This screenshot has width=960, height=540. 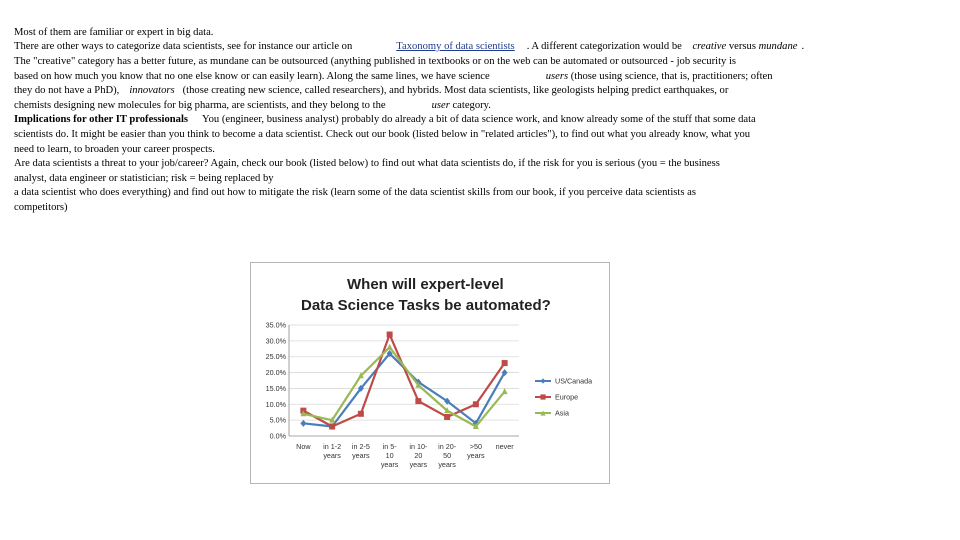 What do you see at coordinates (418, 455) in the screenshot?
I see `x-tick-label: 20` at bounding box center [418, 455].